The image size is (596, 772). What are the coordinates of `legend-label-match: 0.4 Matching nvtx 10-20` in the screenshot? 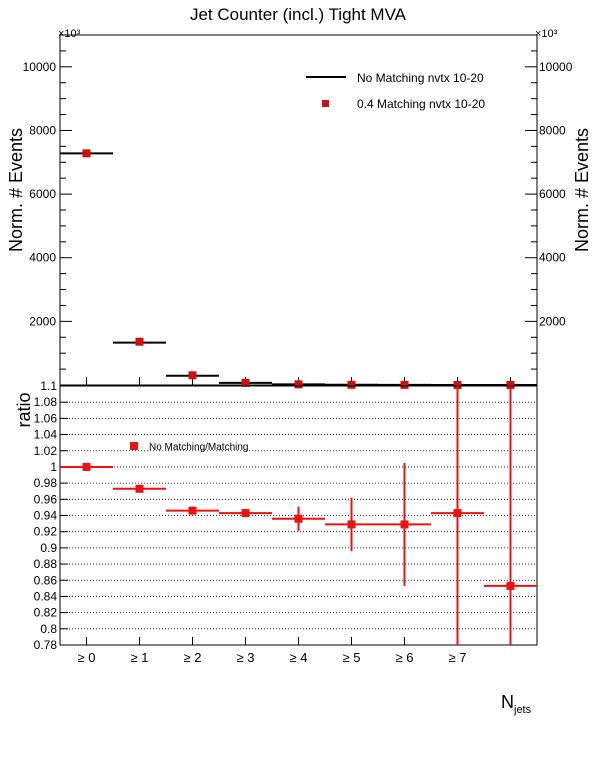 It's located at (421, 104).